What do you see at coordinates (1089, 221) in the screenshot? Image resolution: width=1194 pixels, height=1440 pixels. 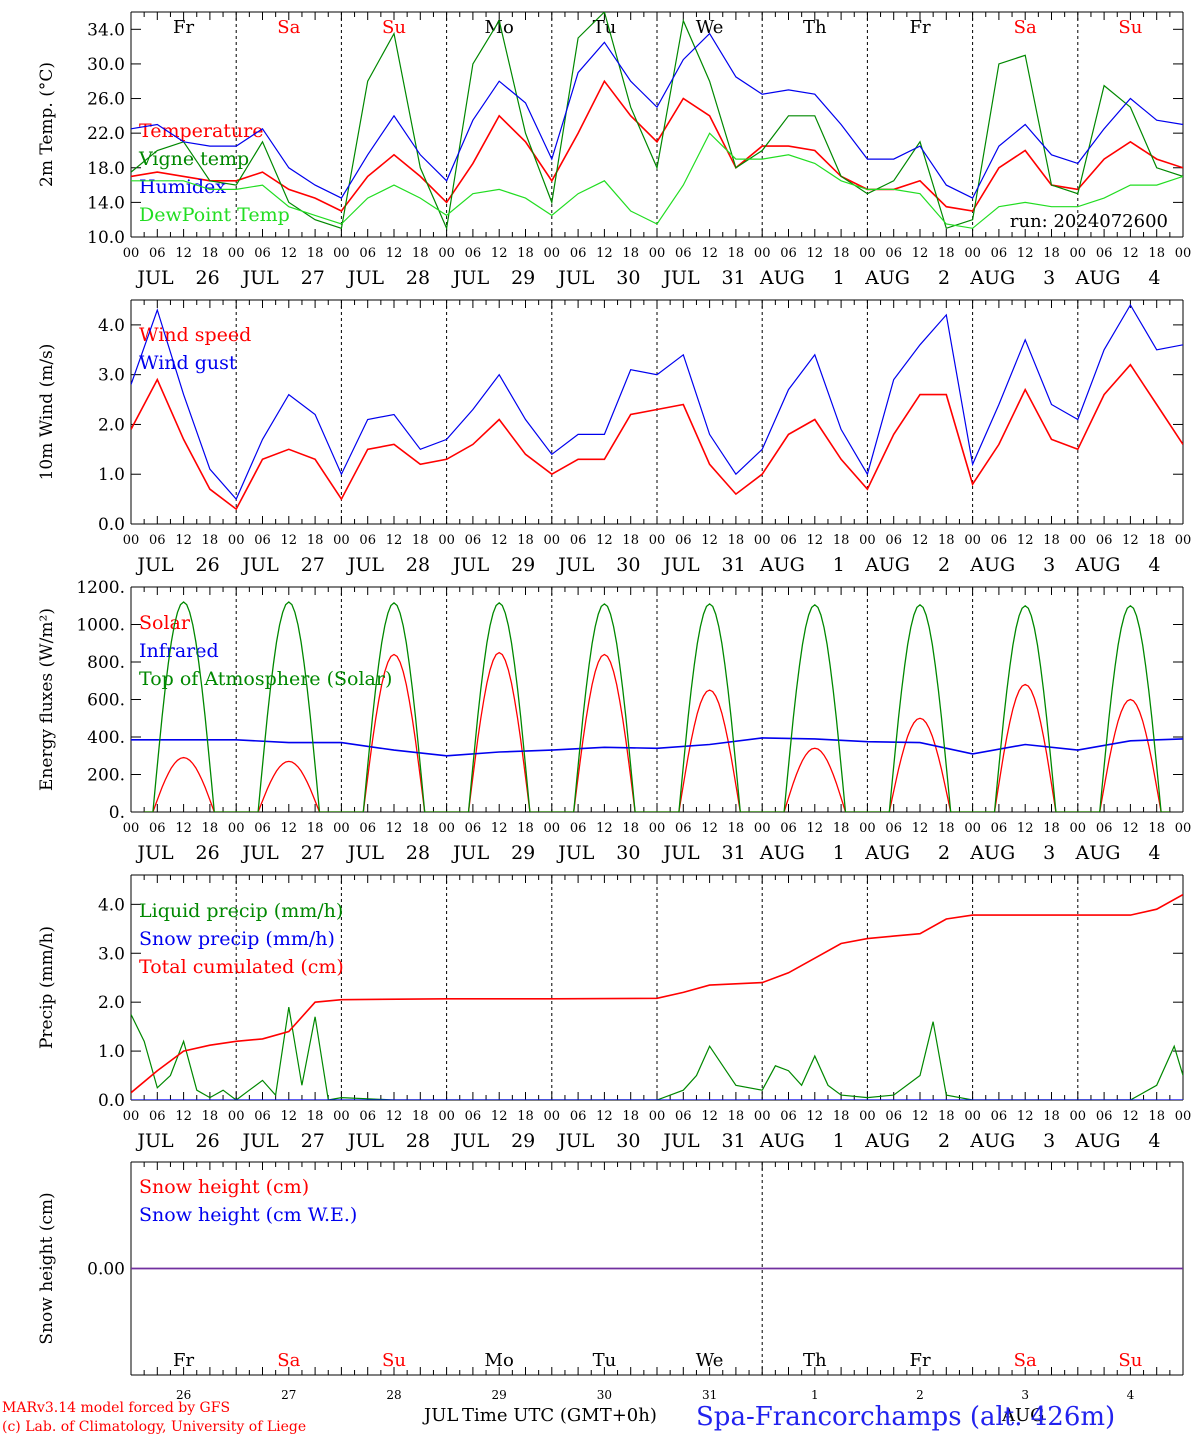 I see `run-label: run: 2024072600` at bounding box center [1089, 221].